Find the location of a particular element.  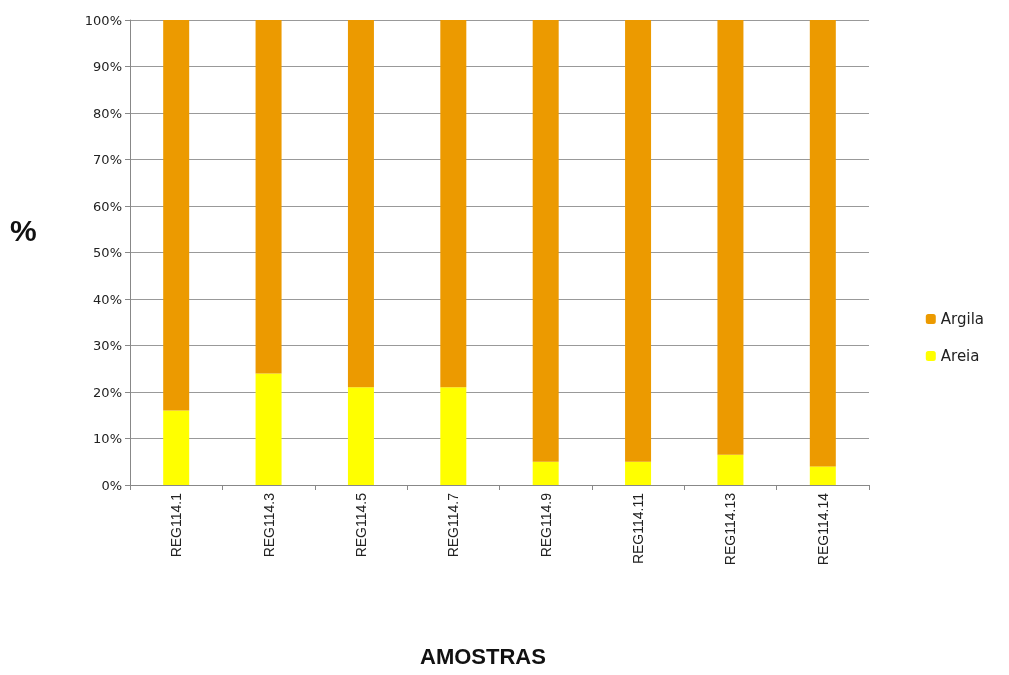

y-tick-label: 90% is located at coordinates (107, 66).